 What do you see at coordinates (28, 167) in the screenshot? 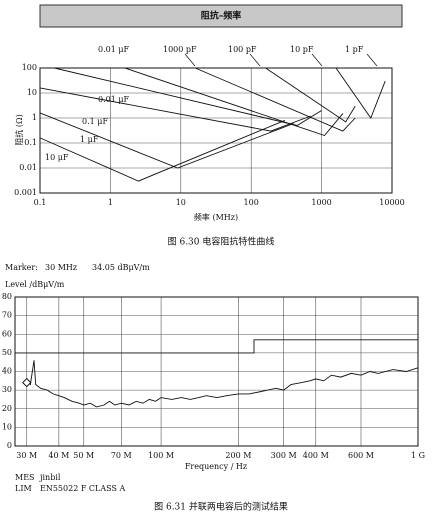
I see `y-tick-label: 0.01` at bounding box center [28, 167].